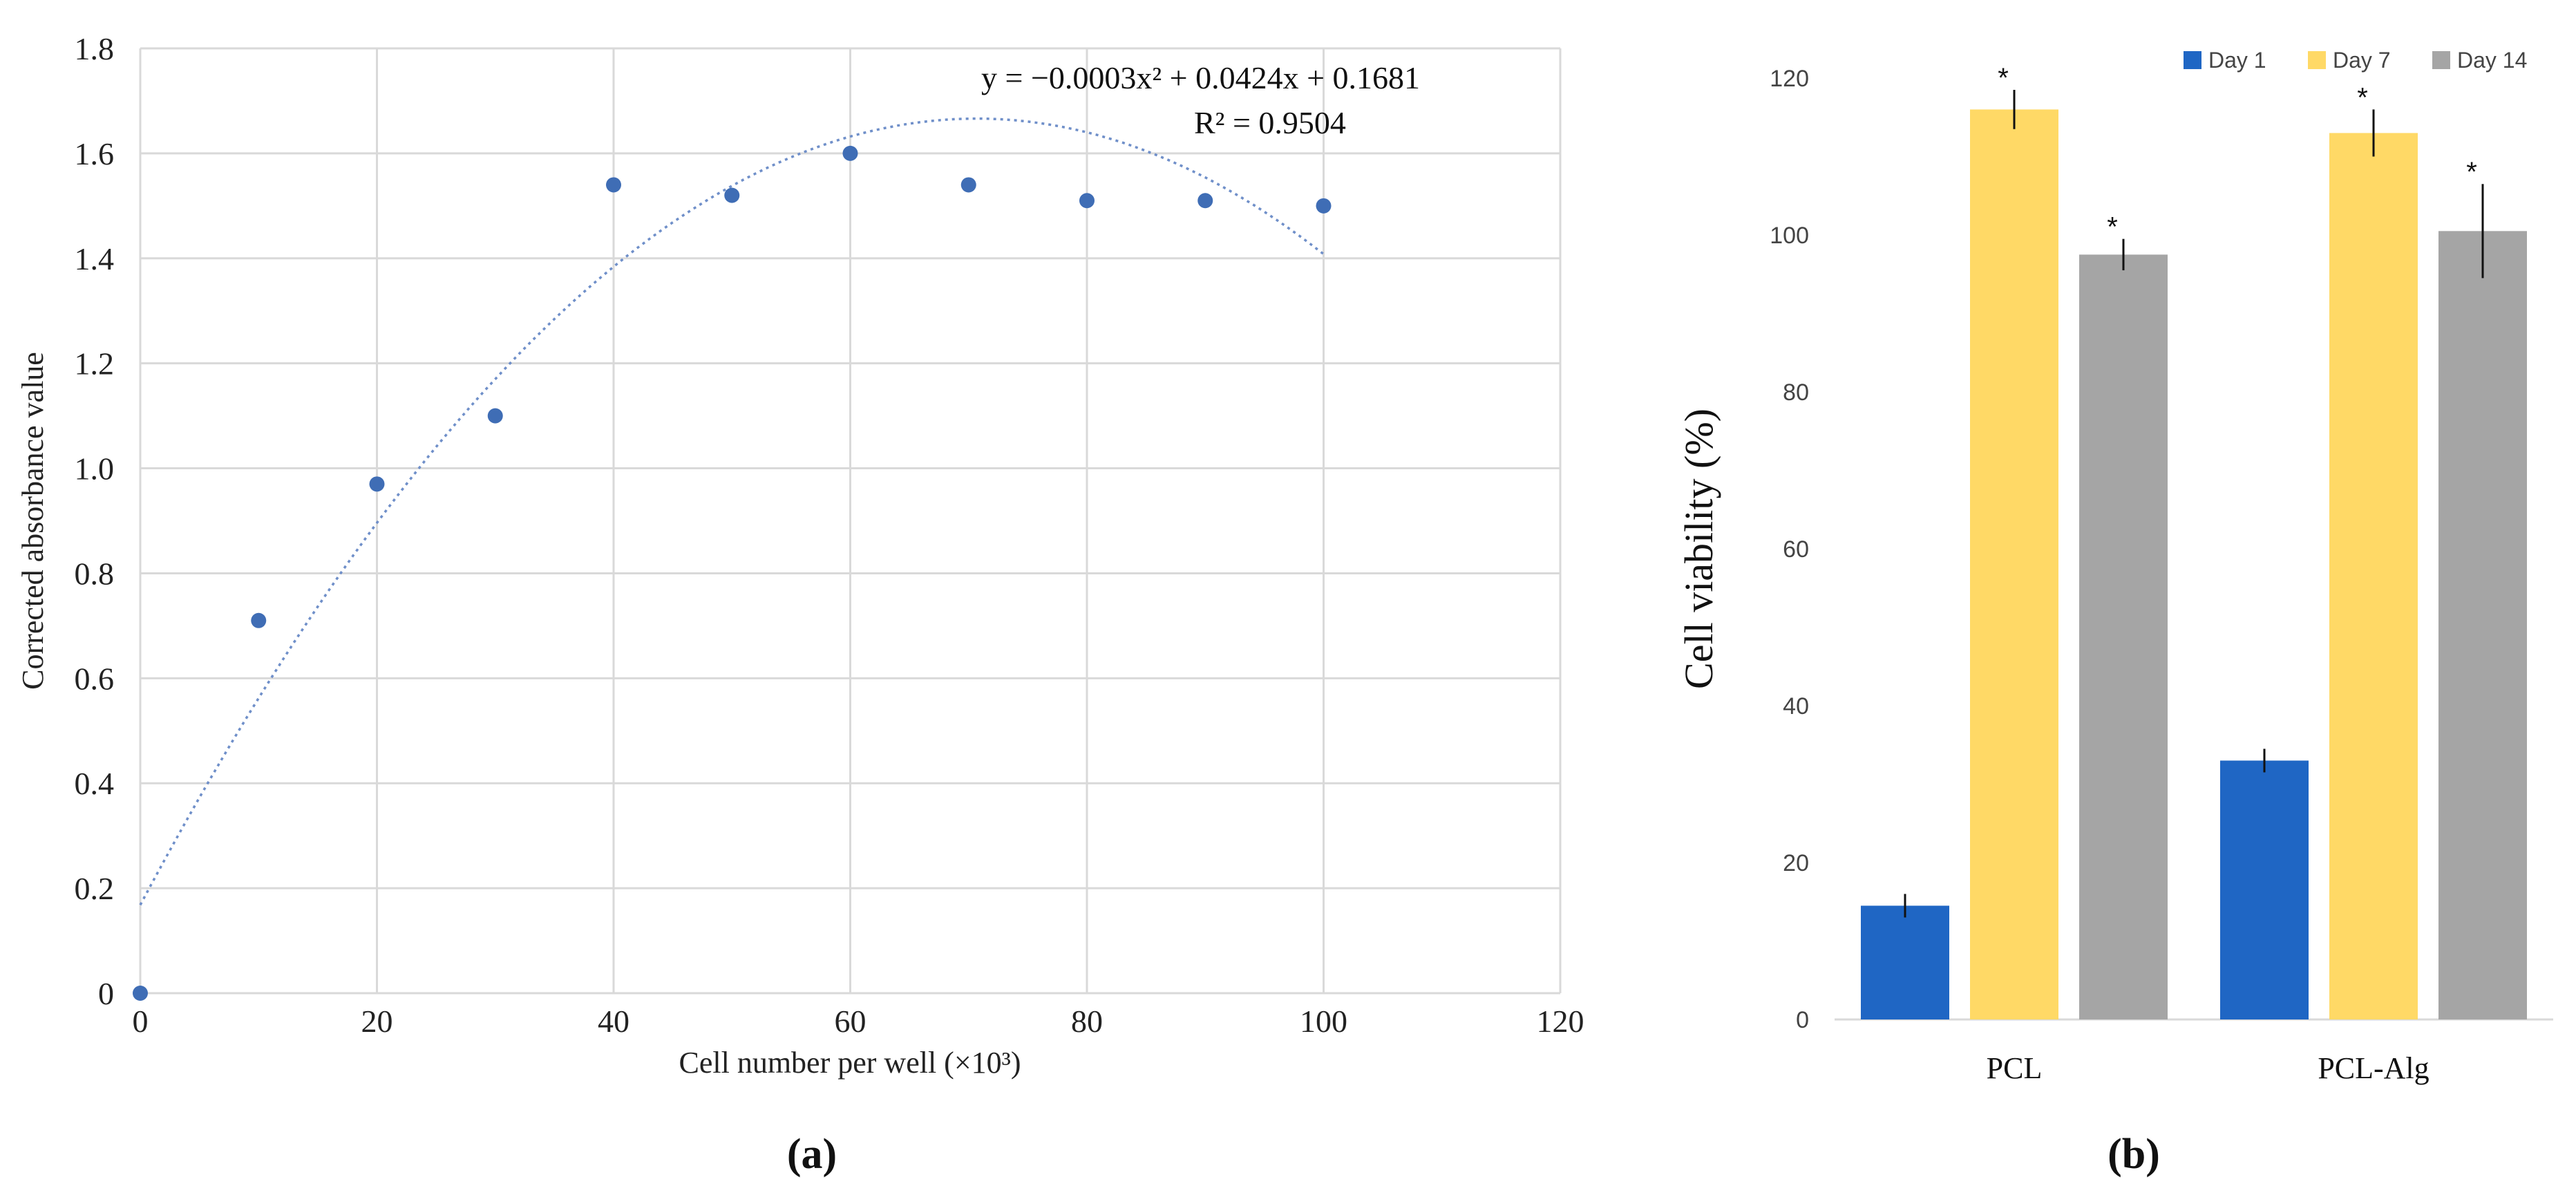 This screenshot has height=1204, width=2576. What do you see at coordinates (2492, 61) in the screenshot?
I see `legend-label: Day 14` at bounding box center [2492, 61].